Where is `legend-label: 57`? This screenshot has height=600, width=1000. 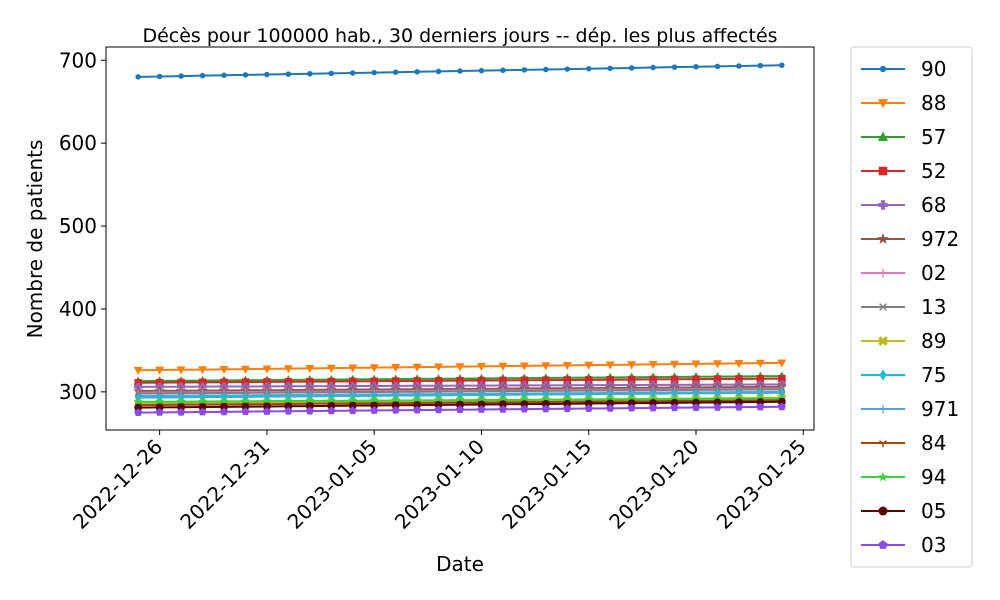
legend-label: 57 is located at coordinates (933, 137).